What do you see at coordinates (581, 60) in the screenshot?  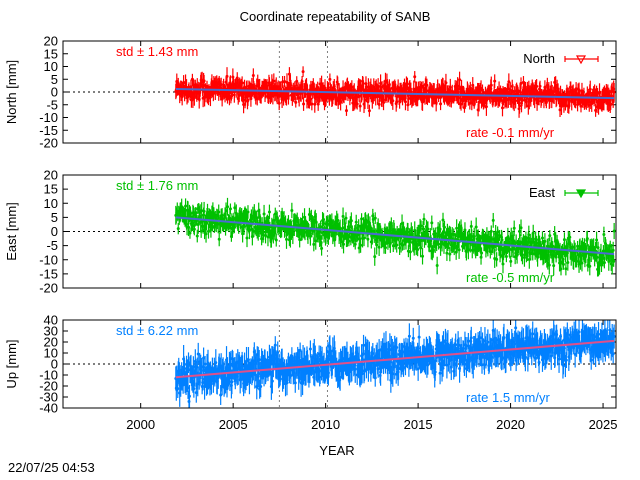 I see `legend-marker` at bounding box center [581, 60].